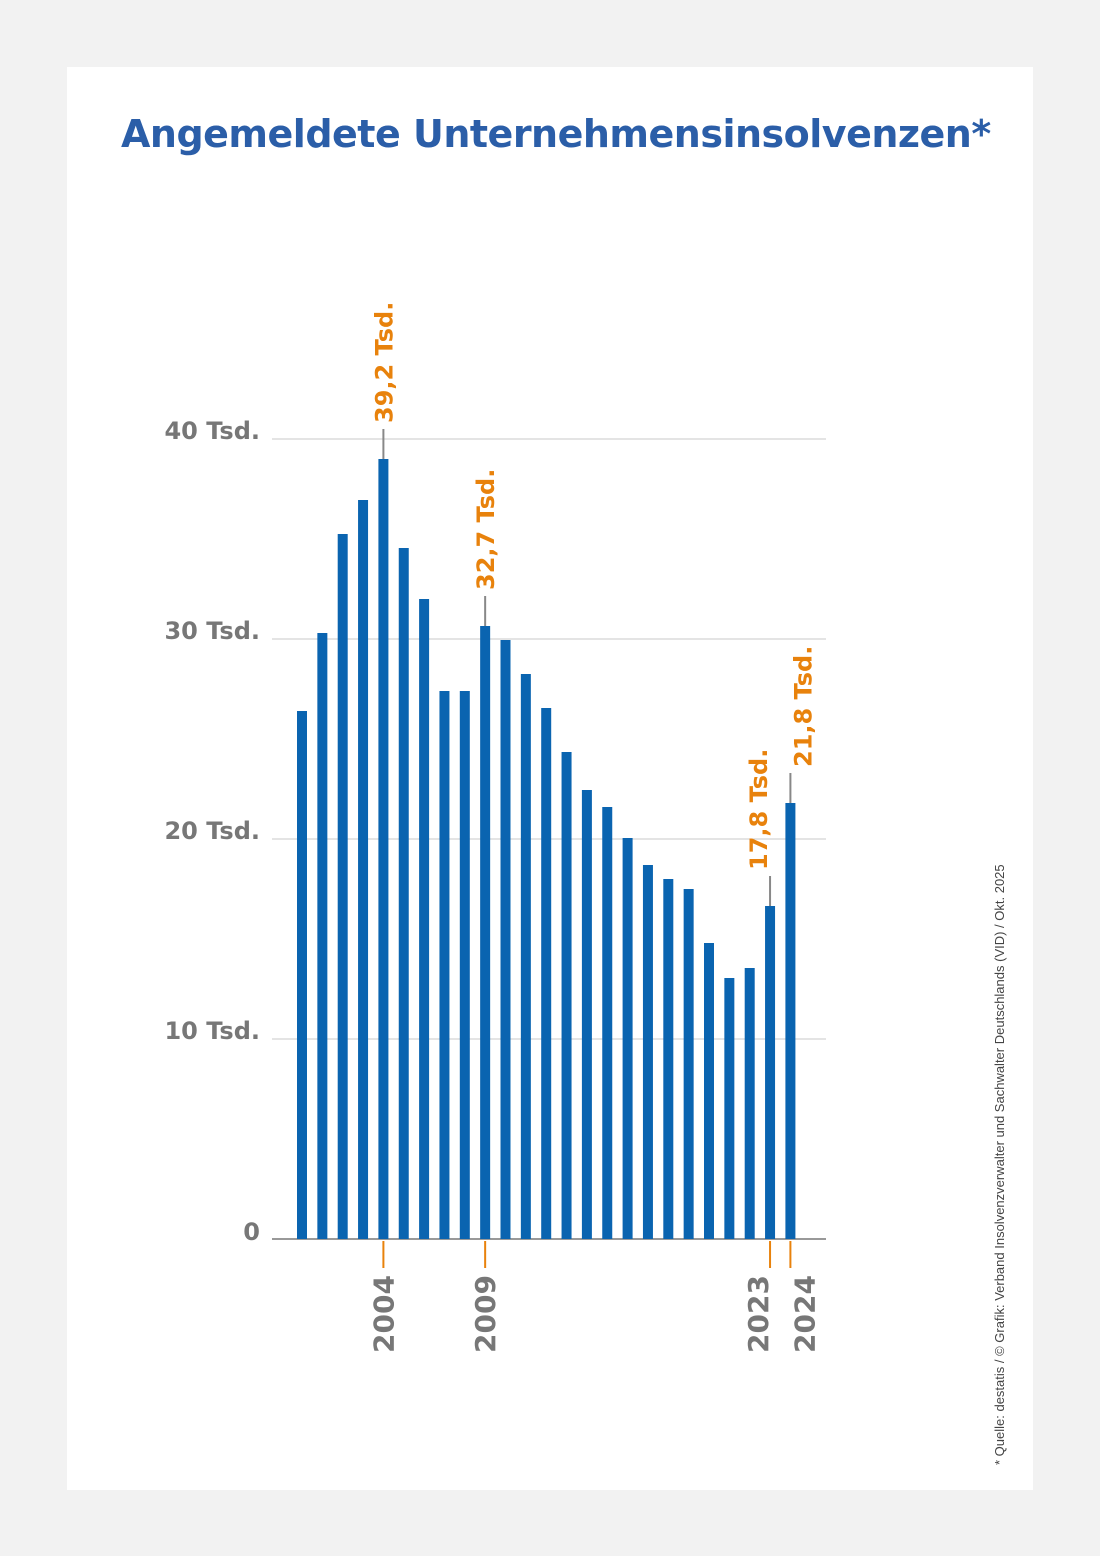  I want to click on x-tick-label: 2024, so click(804, 1314).